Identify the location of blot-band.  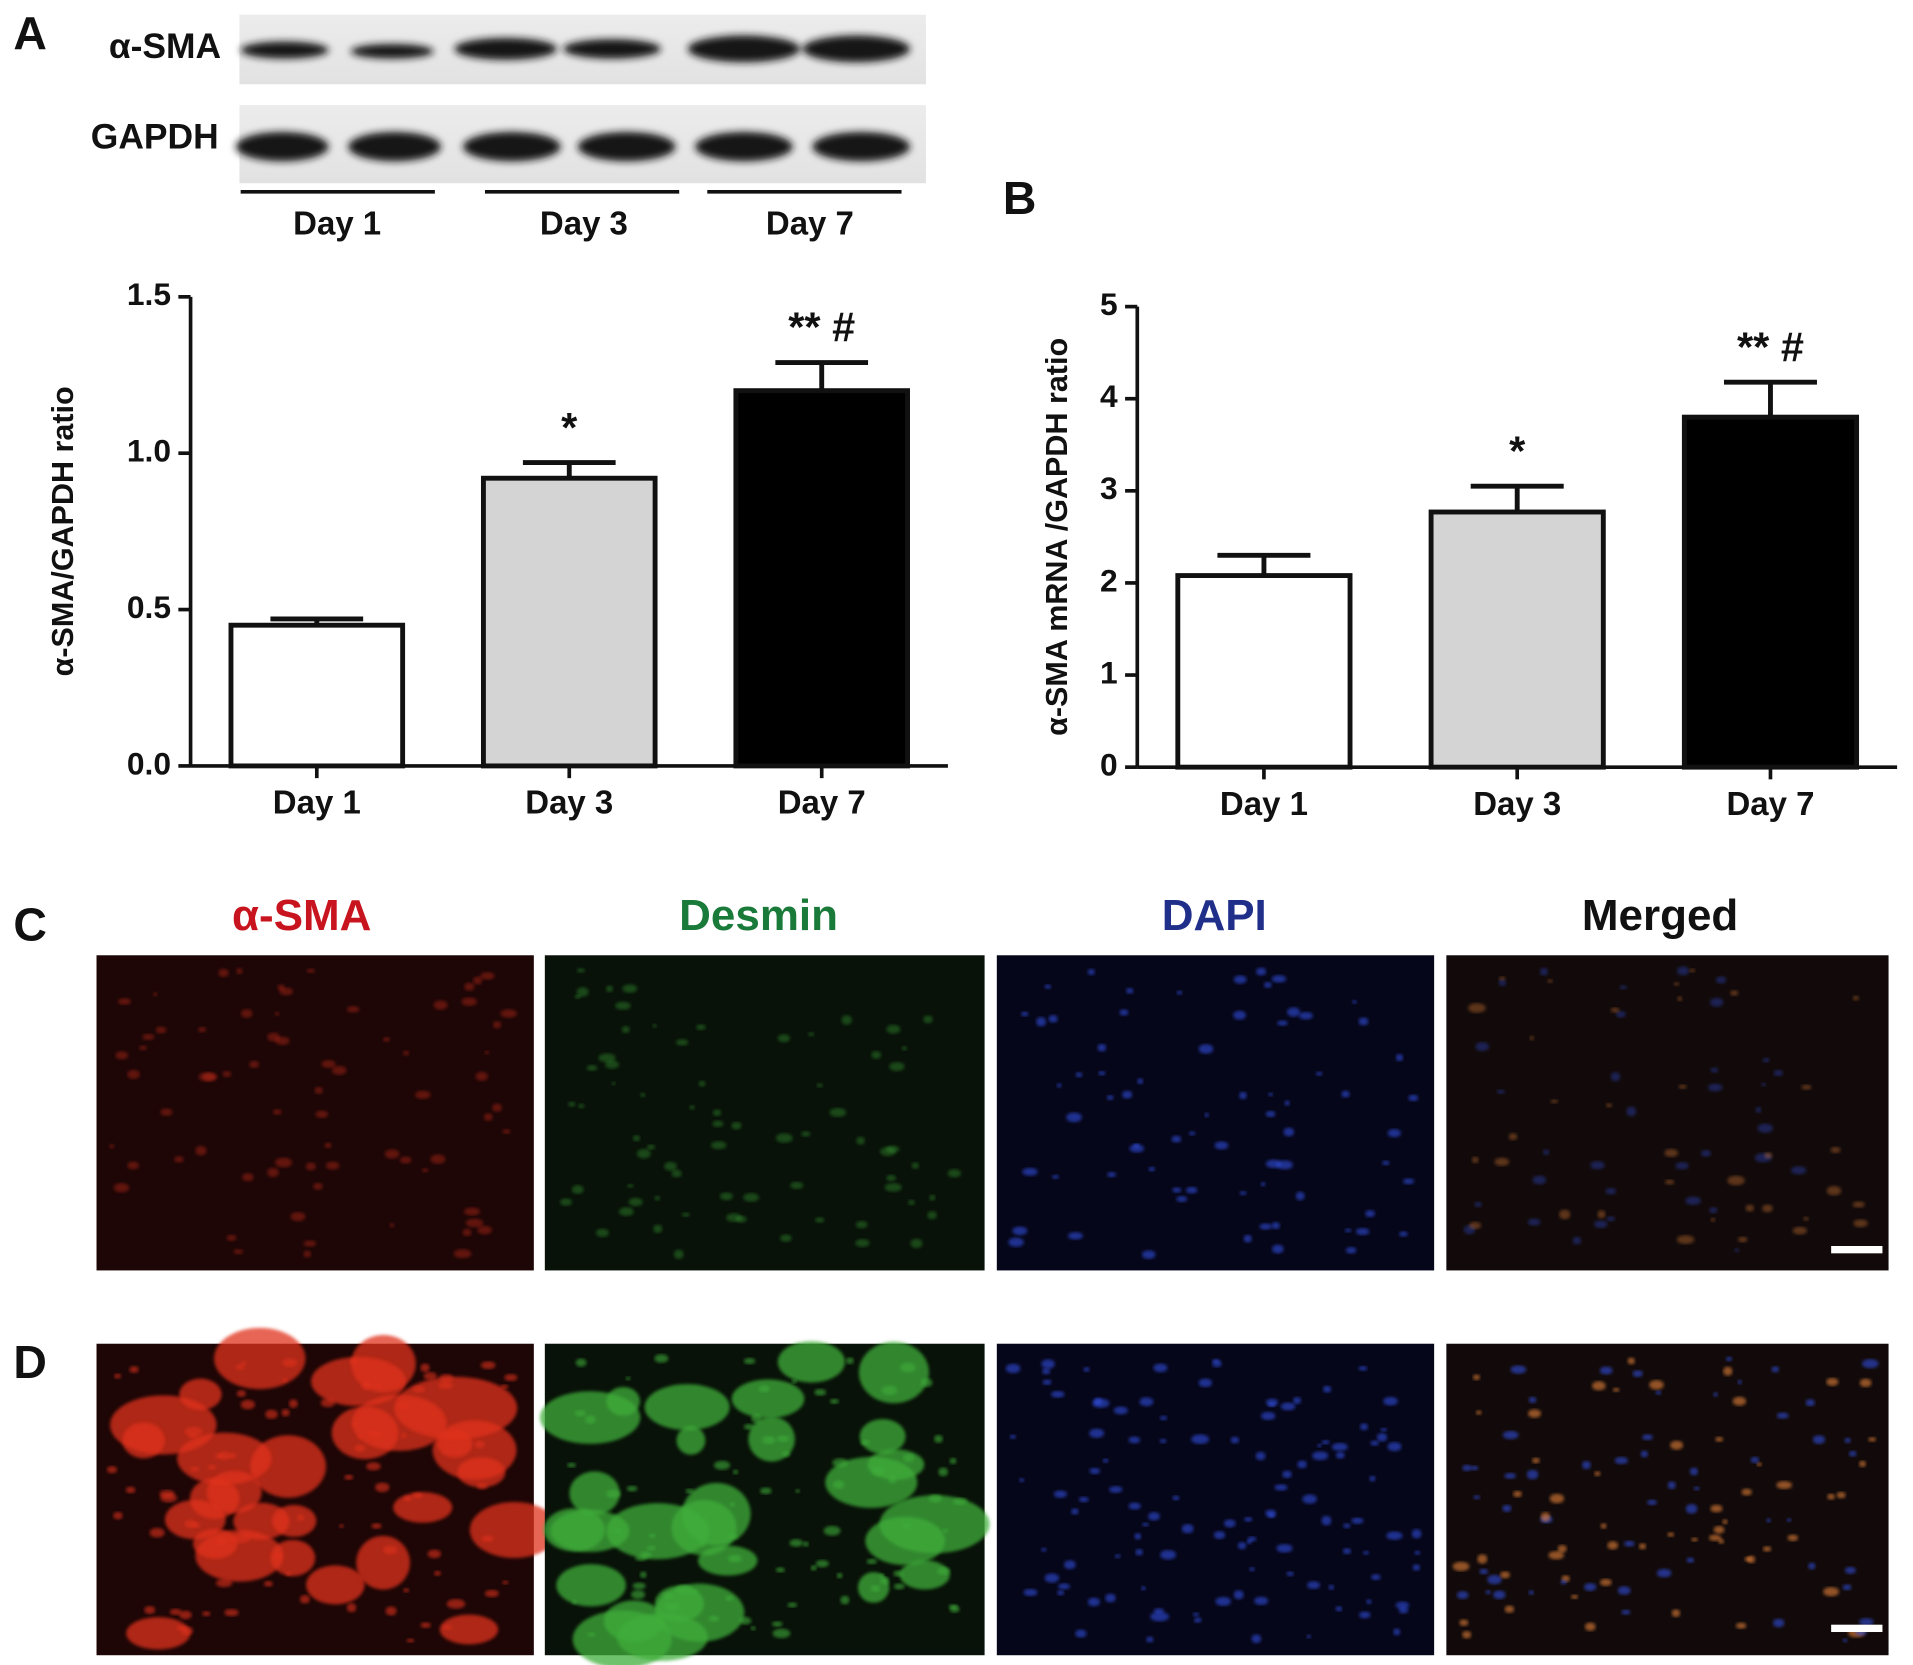
(284, 50).